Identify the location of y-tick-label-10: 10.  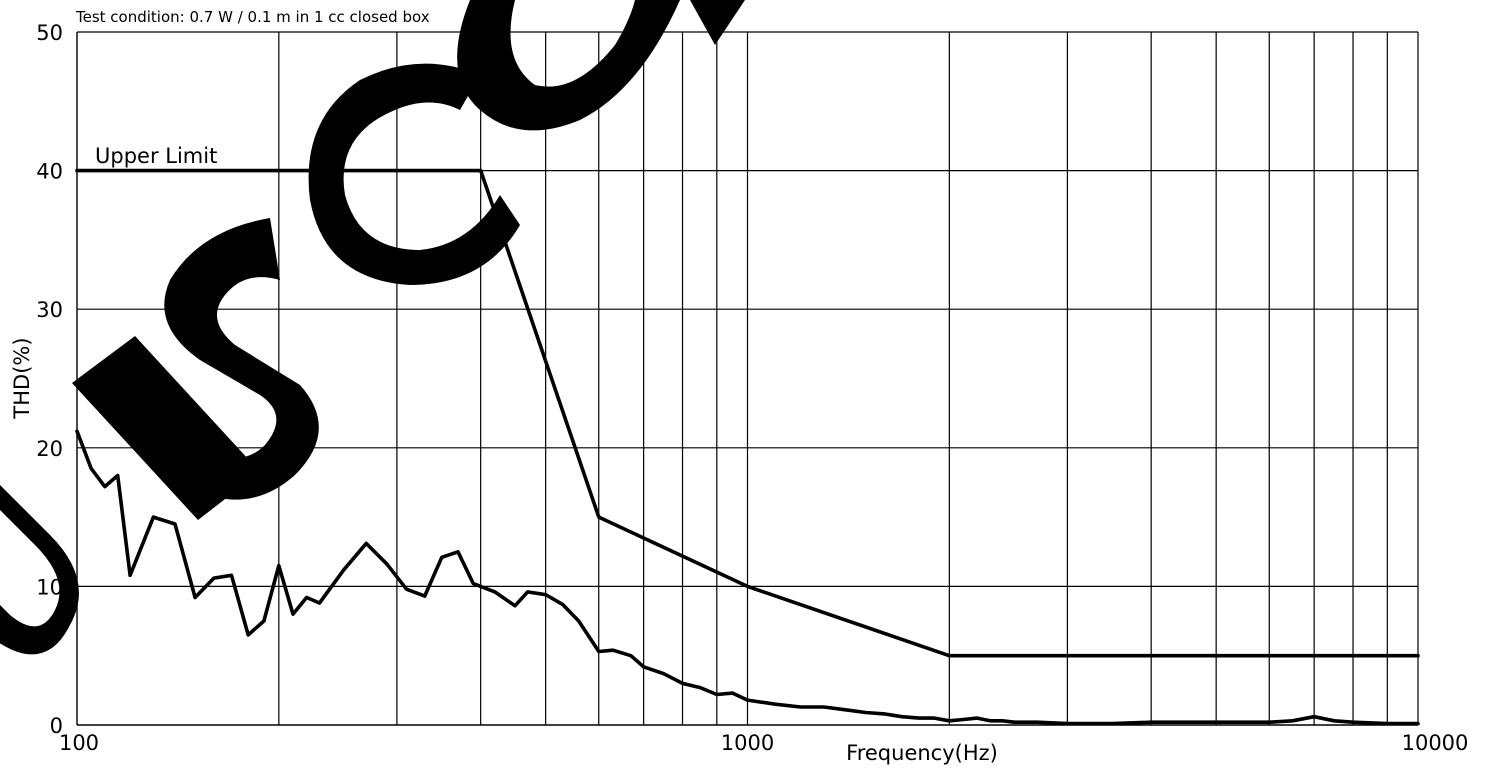
(49, 587).